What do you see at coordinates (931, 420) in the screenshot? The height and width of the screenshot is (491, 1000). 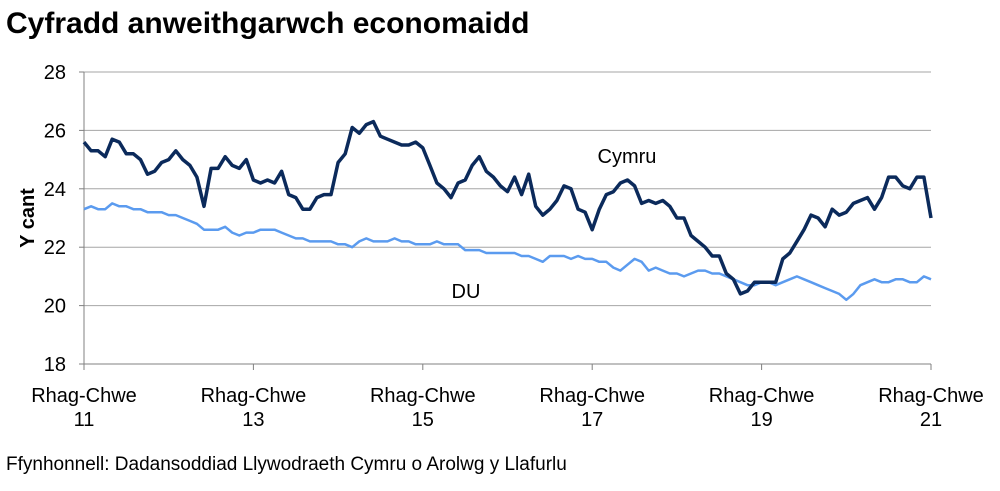 I see `x-tick-label: 21` at bounding box center [931, 420].